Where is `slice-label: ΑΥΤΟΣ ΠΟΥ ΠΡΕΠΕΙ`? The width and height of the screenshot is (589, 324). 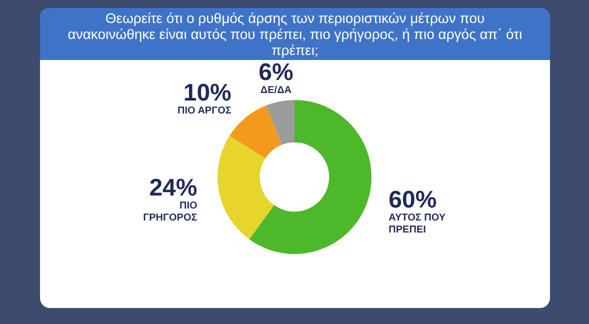 slice-label: ΑΥΤΟΣ ΠΟΥ ΠΡΕΠΕΙ is located at coordinates (417, 224).